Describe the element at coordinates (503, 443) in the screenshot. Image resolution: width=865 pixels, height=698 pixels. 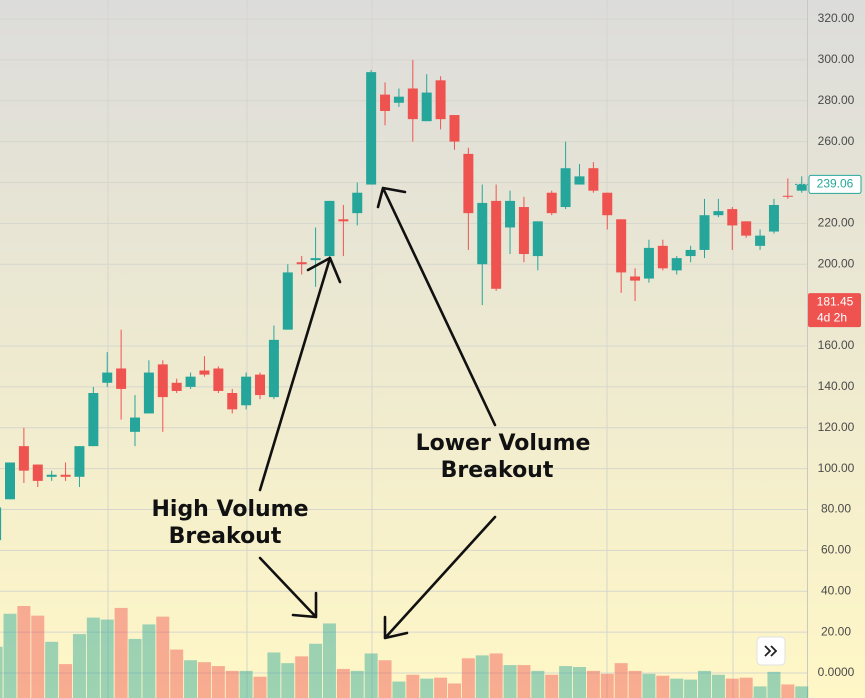
I see `annotation-text: Lower Volume` at that location.